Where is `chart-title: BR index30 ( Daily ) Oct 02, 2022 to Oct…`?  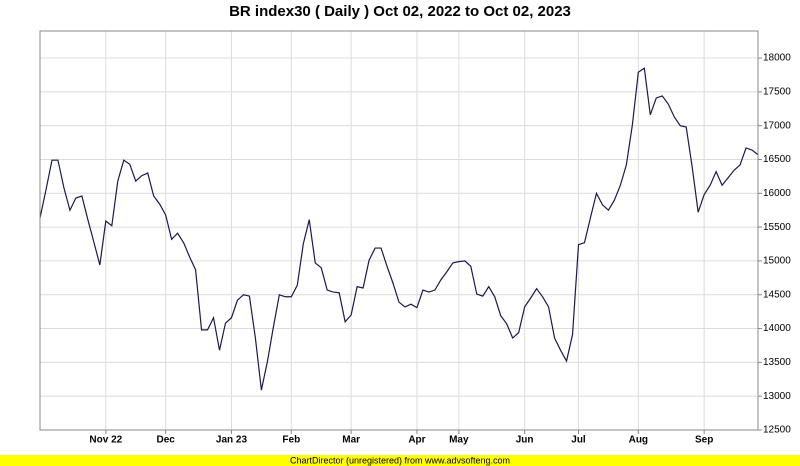
chart-title: BR index30 ( Daily ) Oct 02, 2022 to Oct… is located at coordinates (400, 11).